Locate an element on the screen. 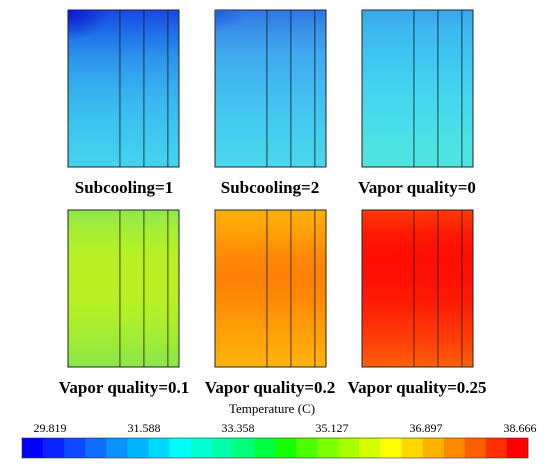 This screenshot has height=468, width=550. colorbar-tick-label: 33.358 is located at coordinates (238, 428).